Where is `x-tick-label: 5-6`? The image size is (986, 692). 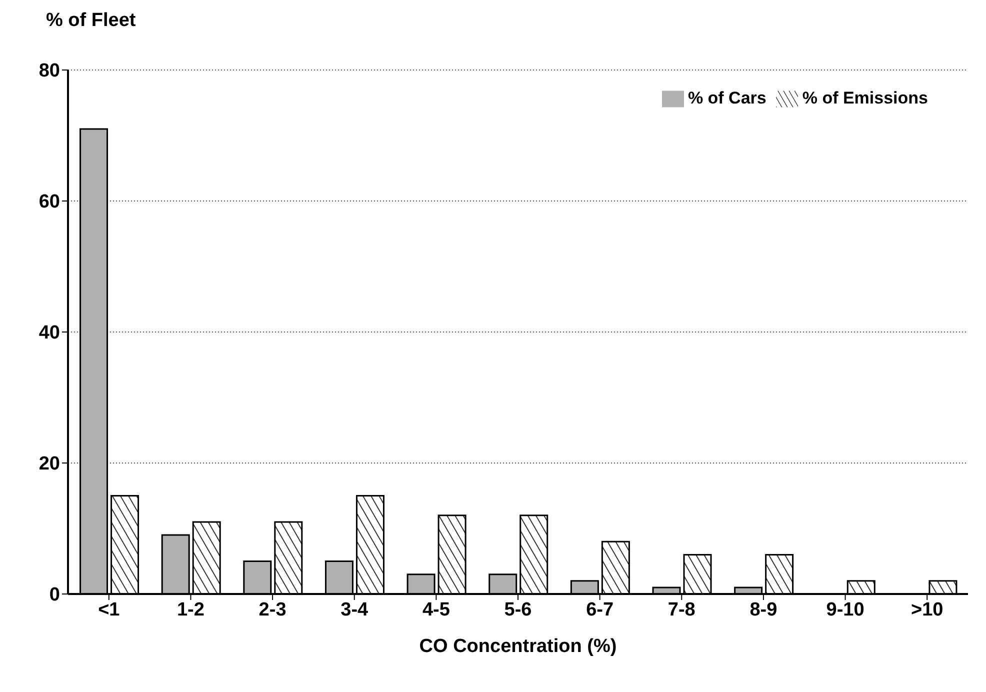 x-tick-label: 5-6 is located at coordinates (518, 609).